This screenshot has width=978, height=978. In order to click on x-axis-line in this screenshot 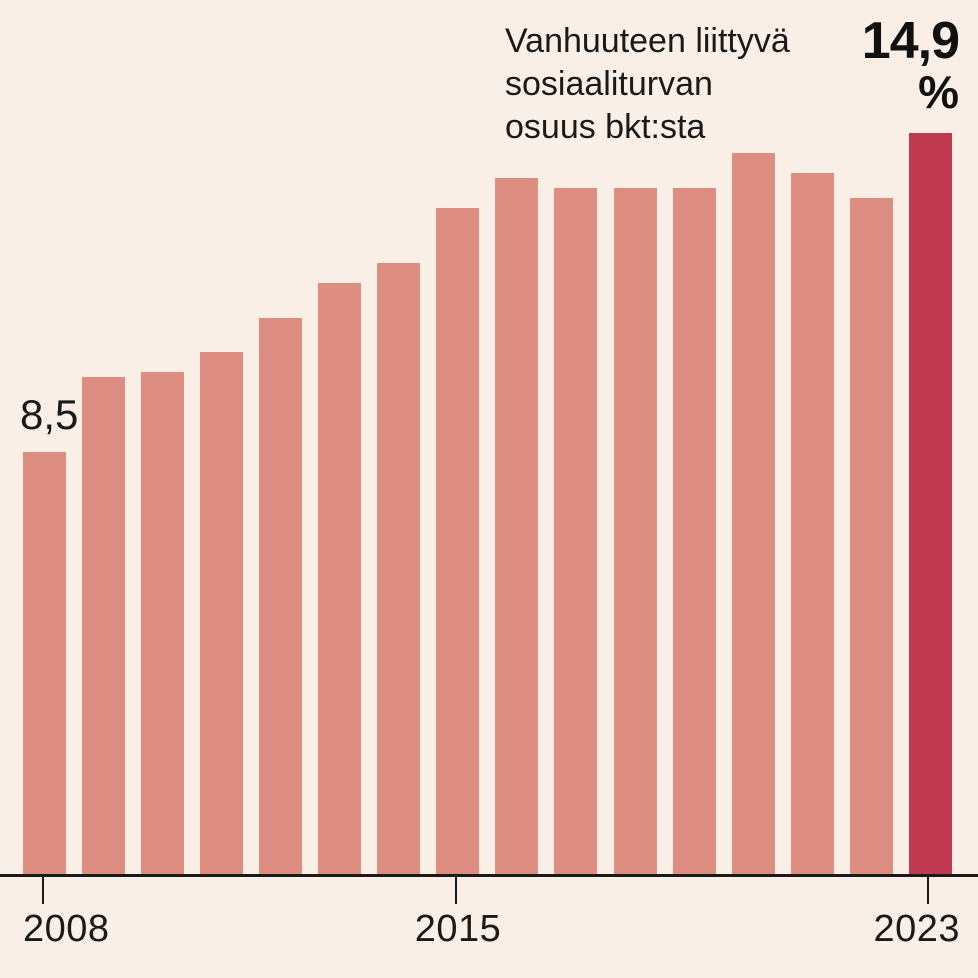, I will do `click(489, 875)`.